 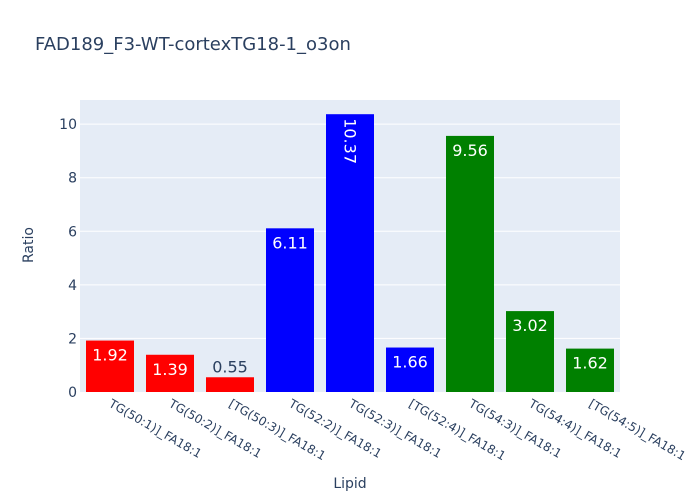 What do you see at coordinates (278, 429) in the screenshot?
I see `x-tick-label: [TG(50:3)]_FA18:1` at bounding box center [278, 429].